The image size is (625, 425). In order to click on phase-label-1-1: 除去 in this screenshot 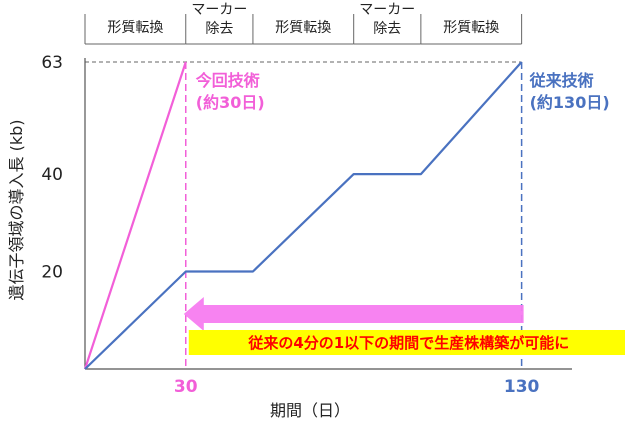, I will do `click(219, 29)`.